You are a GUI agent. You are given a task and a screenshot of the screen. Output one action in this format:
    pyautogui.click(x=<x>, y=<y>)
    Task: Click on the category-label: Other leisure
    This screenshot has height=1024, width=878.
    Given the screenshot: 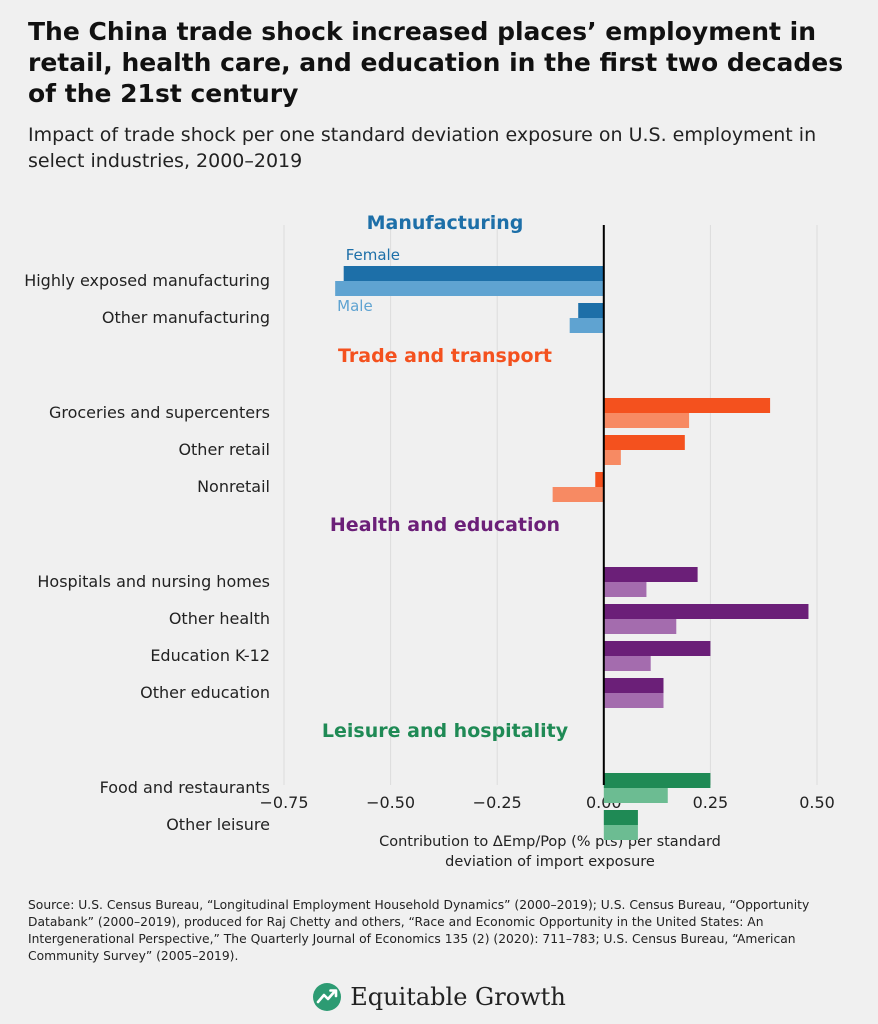 What is the action you would take?
    pyautogui.click(x=218, y=824)
    